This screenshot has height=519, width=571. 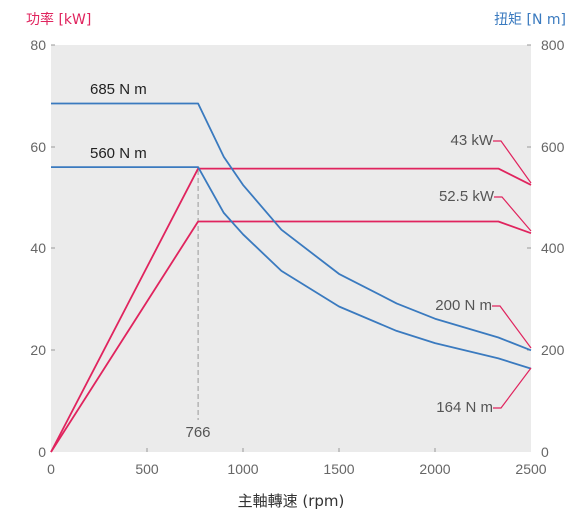 I want to click on left-tick-60: 60, so click(x=38, y=147).